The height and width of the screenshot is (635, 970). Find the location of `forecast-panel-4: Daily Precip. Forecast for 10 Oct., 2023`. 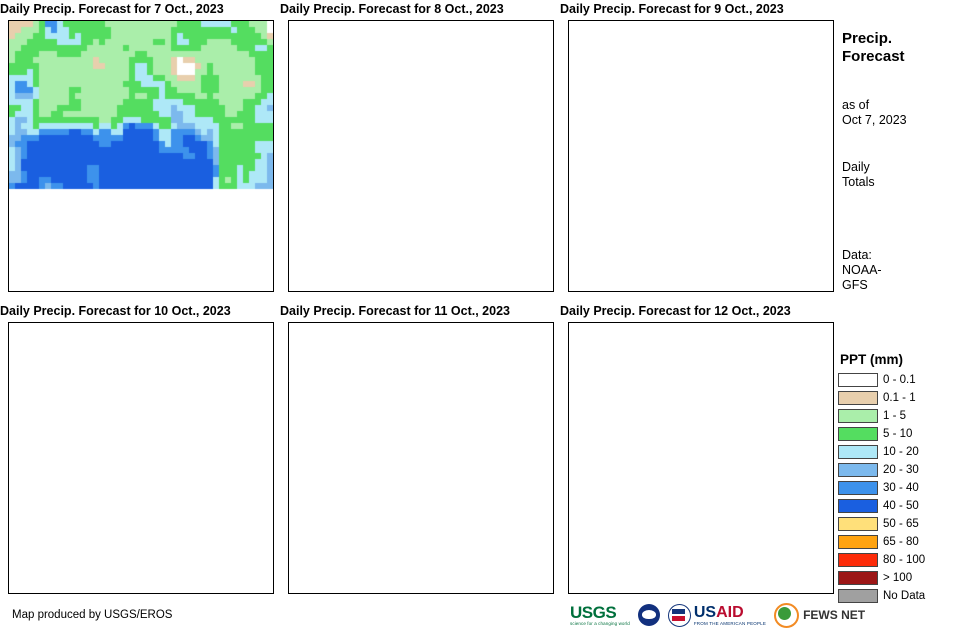

forecast-panel-4: Daily Precip. Forecast for 10 Oct., 2023 is located at coordinates (140, 450).